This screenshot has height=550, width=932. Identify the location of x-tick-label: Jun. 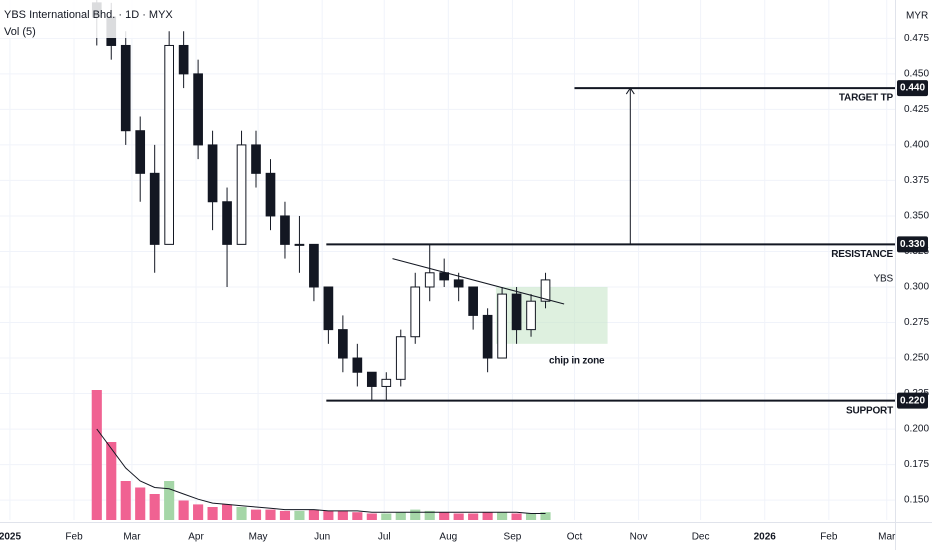
(322, 537).